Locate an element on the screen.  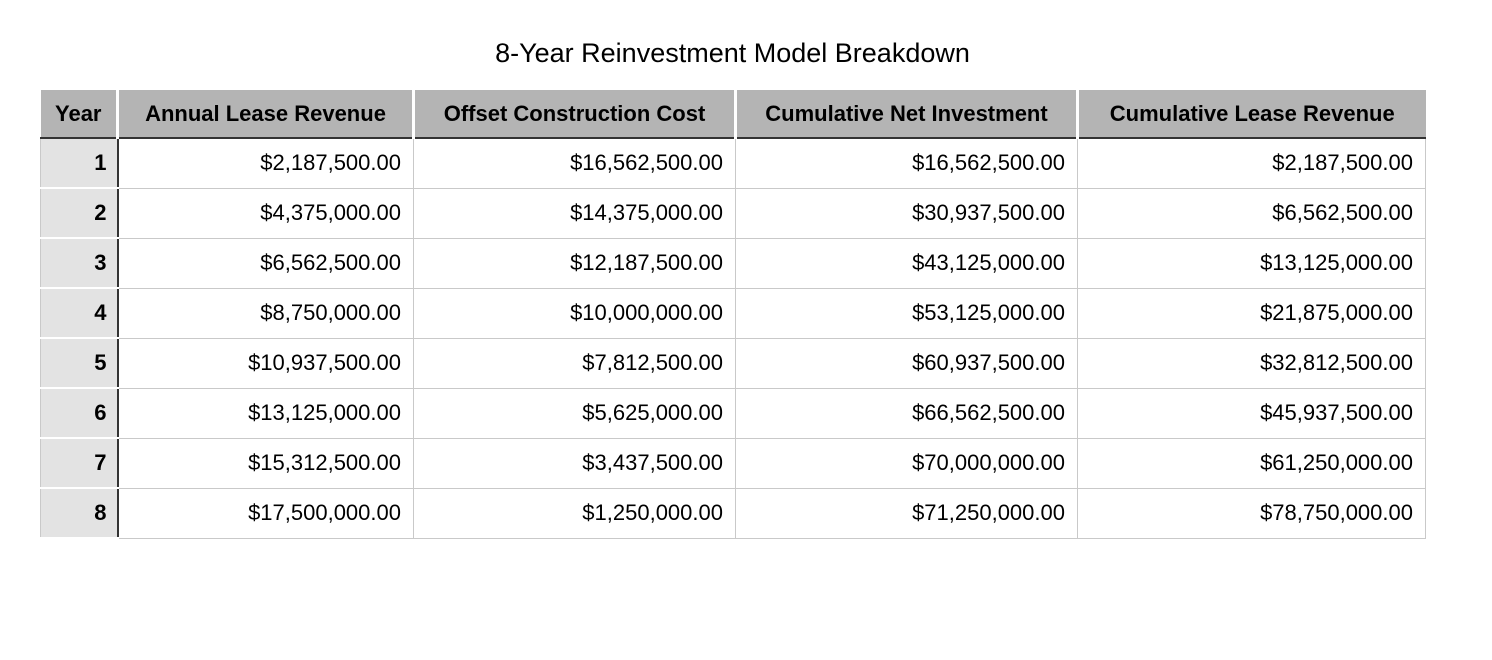
value-cell-annual-lease-revenue: $10,937,500.00 is located at coordinates (265, 363).